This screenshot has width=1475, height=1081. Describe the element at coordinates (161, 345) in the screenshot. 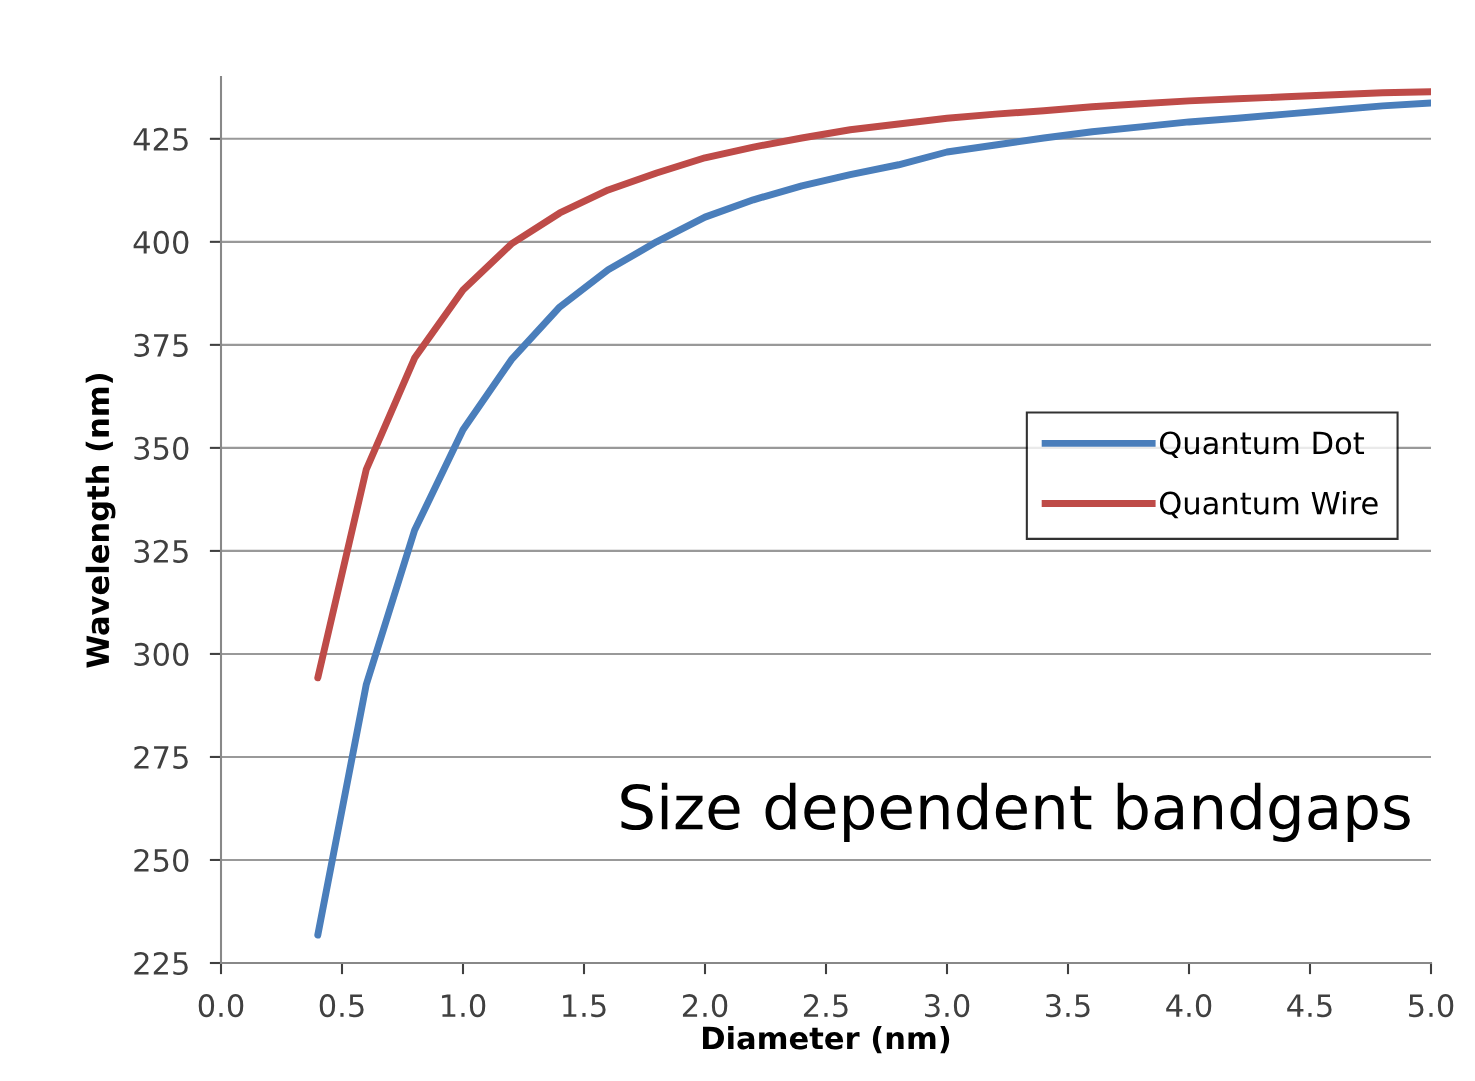

I see `y-tick-label: 375` at that location.